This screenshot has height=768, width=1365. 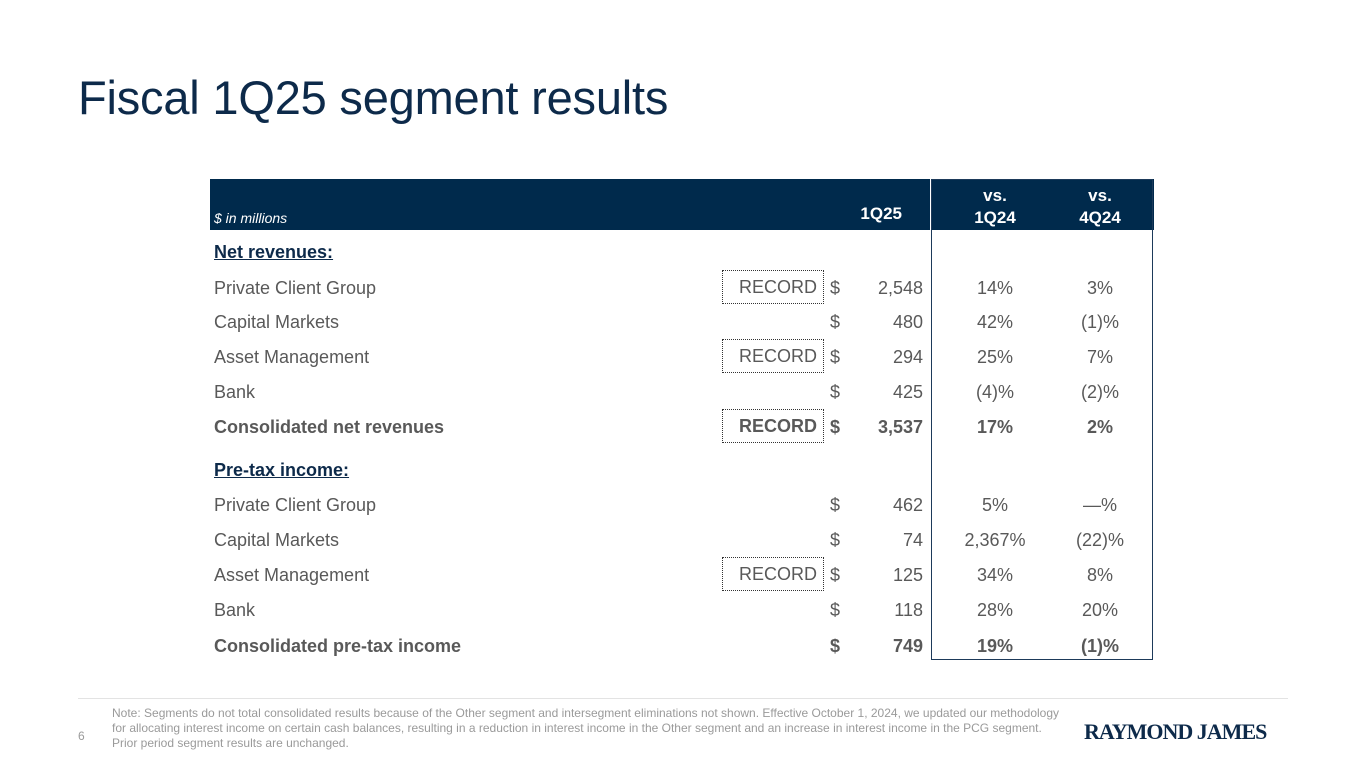 What do you see at coordinates (1099, 288) in the screenshot?
I see `change-vs-4q24: 3%` at bounding box center [1099, 288].